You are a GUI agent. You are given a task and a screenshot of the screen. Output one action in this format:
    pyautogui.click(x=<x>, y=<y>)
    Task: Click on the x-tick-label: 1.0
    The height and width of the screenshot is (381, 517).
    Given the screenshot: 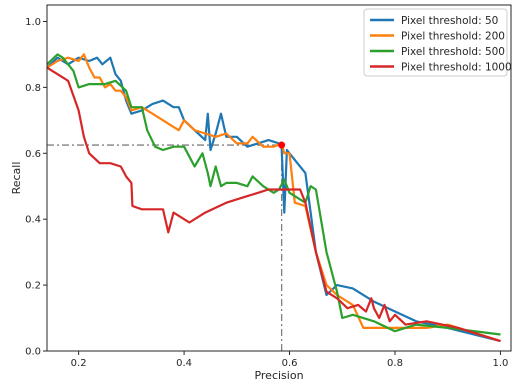 What is the action you would take?
    pyautogui.click(x=501, y=363)
    